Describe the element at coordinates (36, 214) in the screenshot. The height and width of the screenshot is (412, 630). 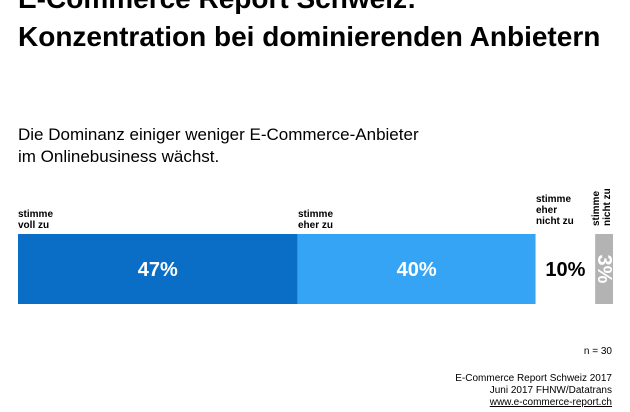
I see `category-label-voll-zu-line-1: stimme` at that location.